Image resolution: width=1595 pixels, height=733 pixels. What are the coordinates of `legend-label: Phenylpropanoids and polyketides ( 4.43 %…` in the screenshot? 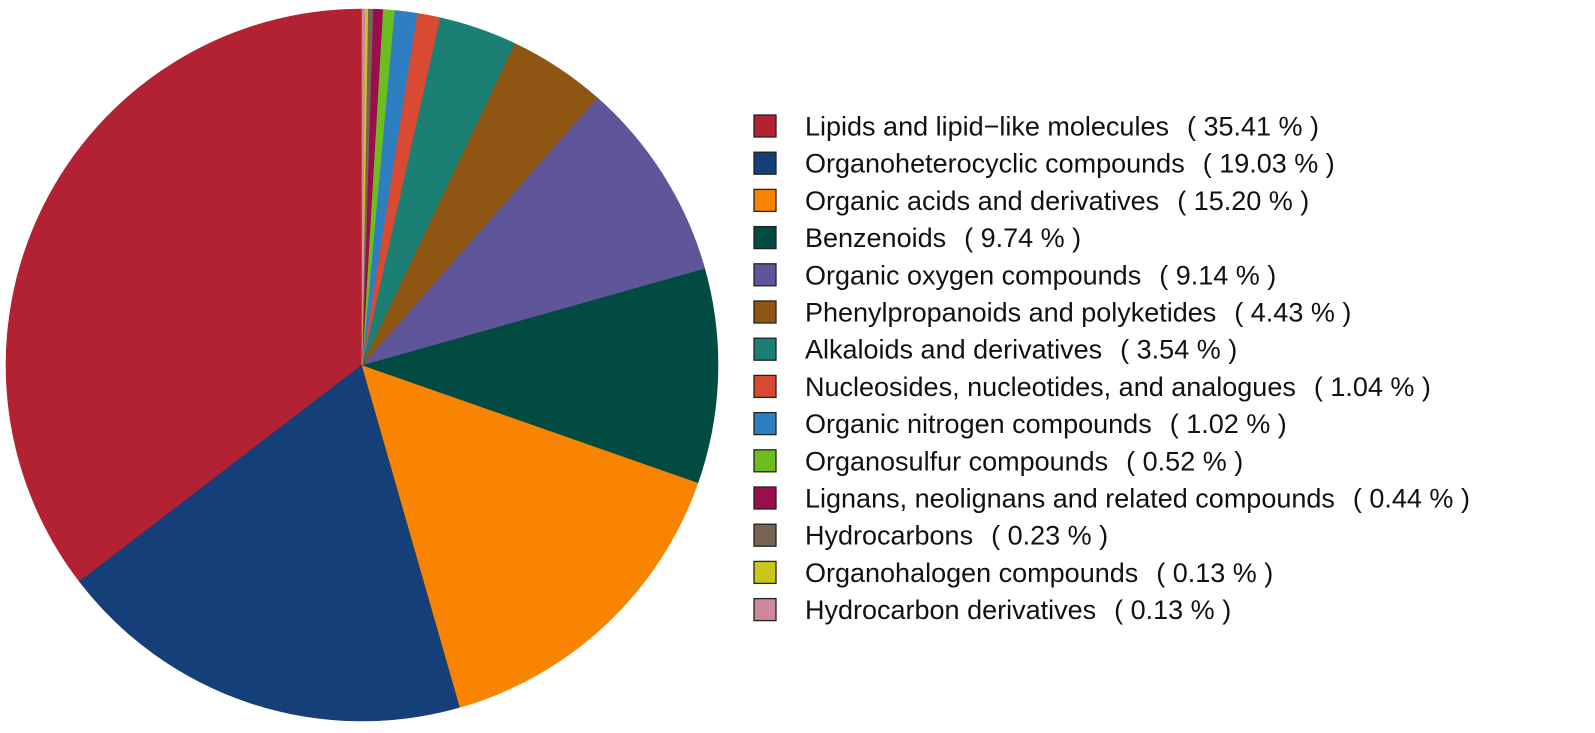 It's located at (1078, 313).